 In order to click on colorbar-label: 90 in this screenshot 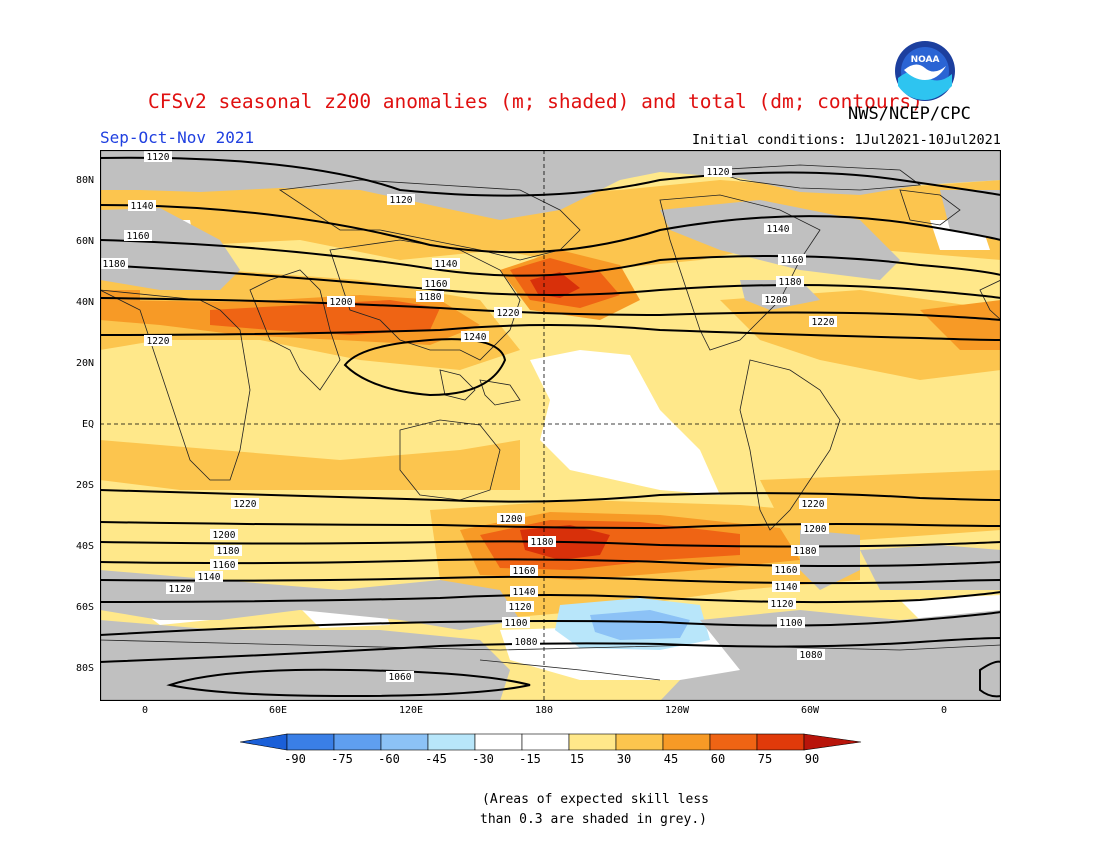, I will do `click(812, 759)`.